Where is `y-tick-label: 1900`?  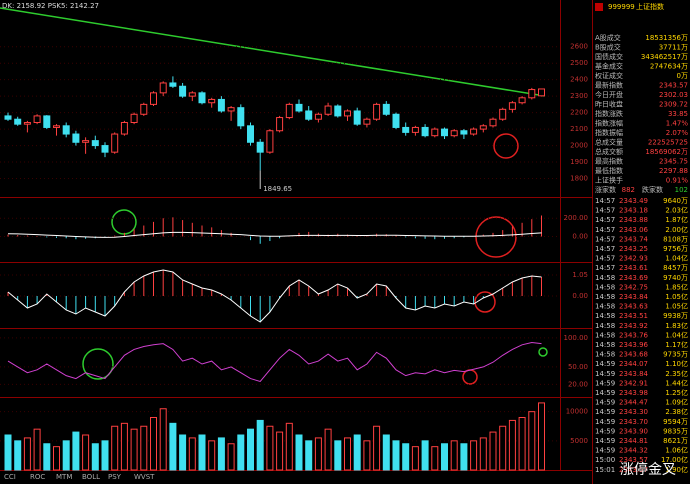 y-tick-label: 1900 is located at coordinates (579, 162).